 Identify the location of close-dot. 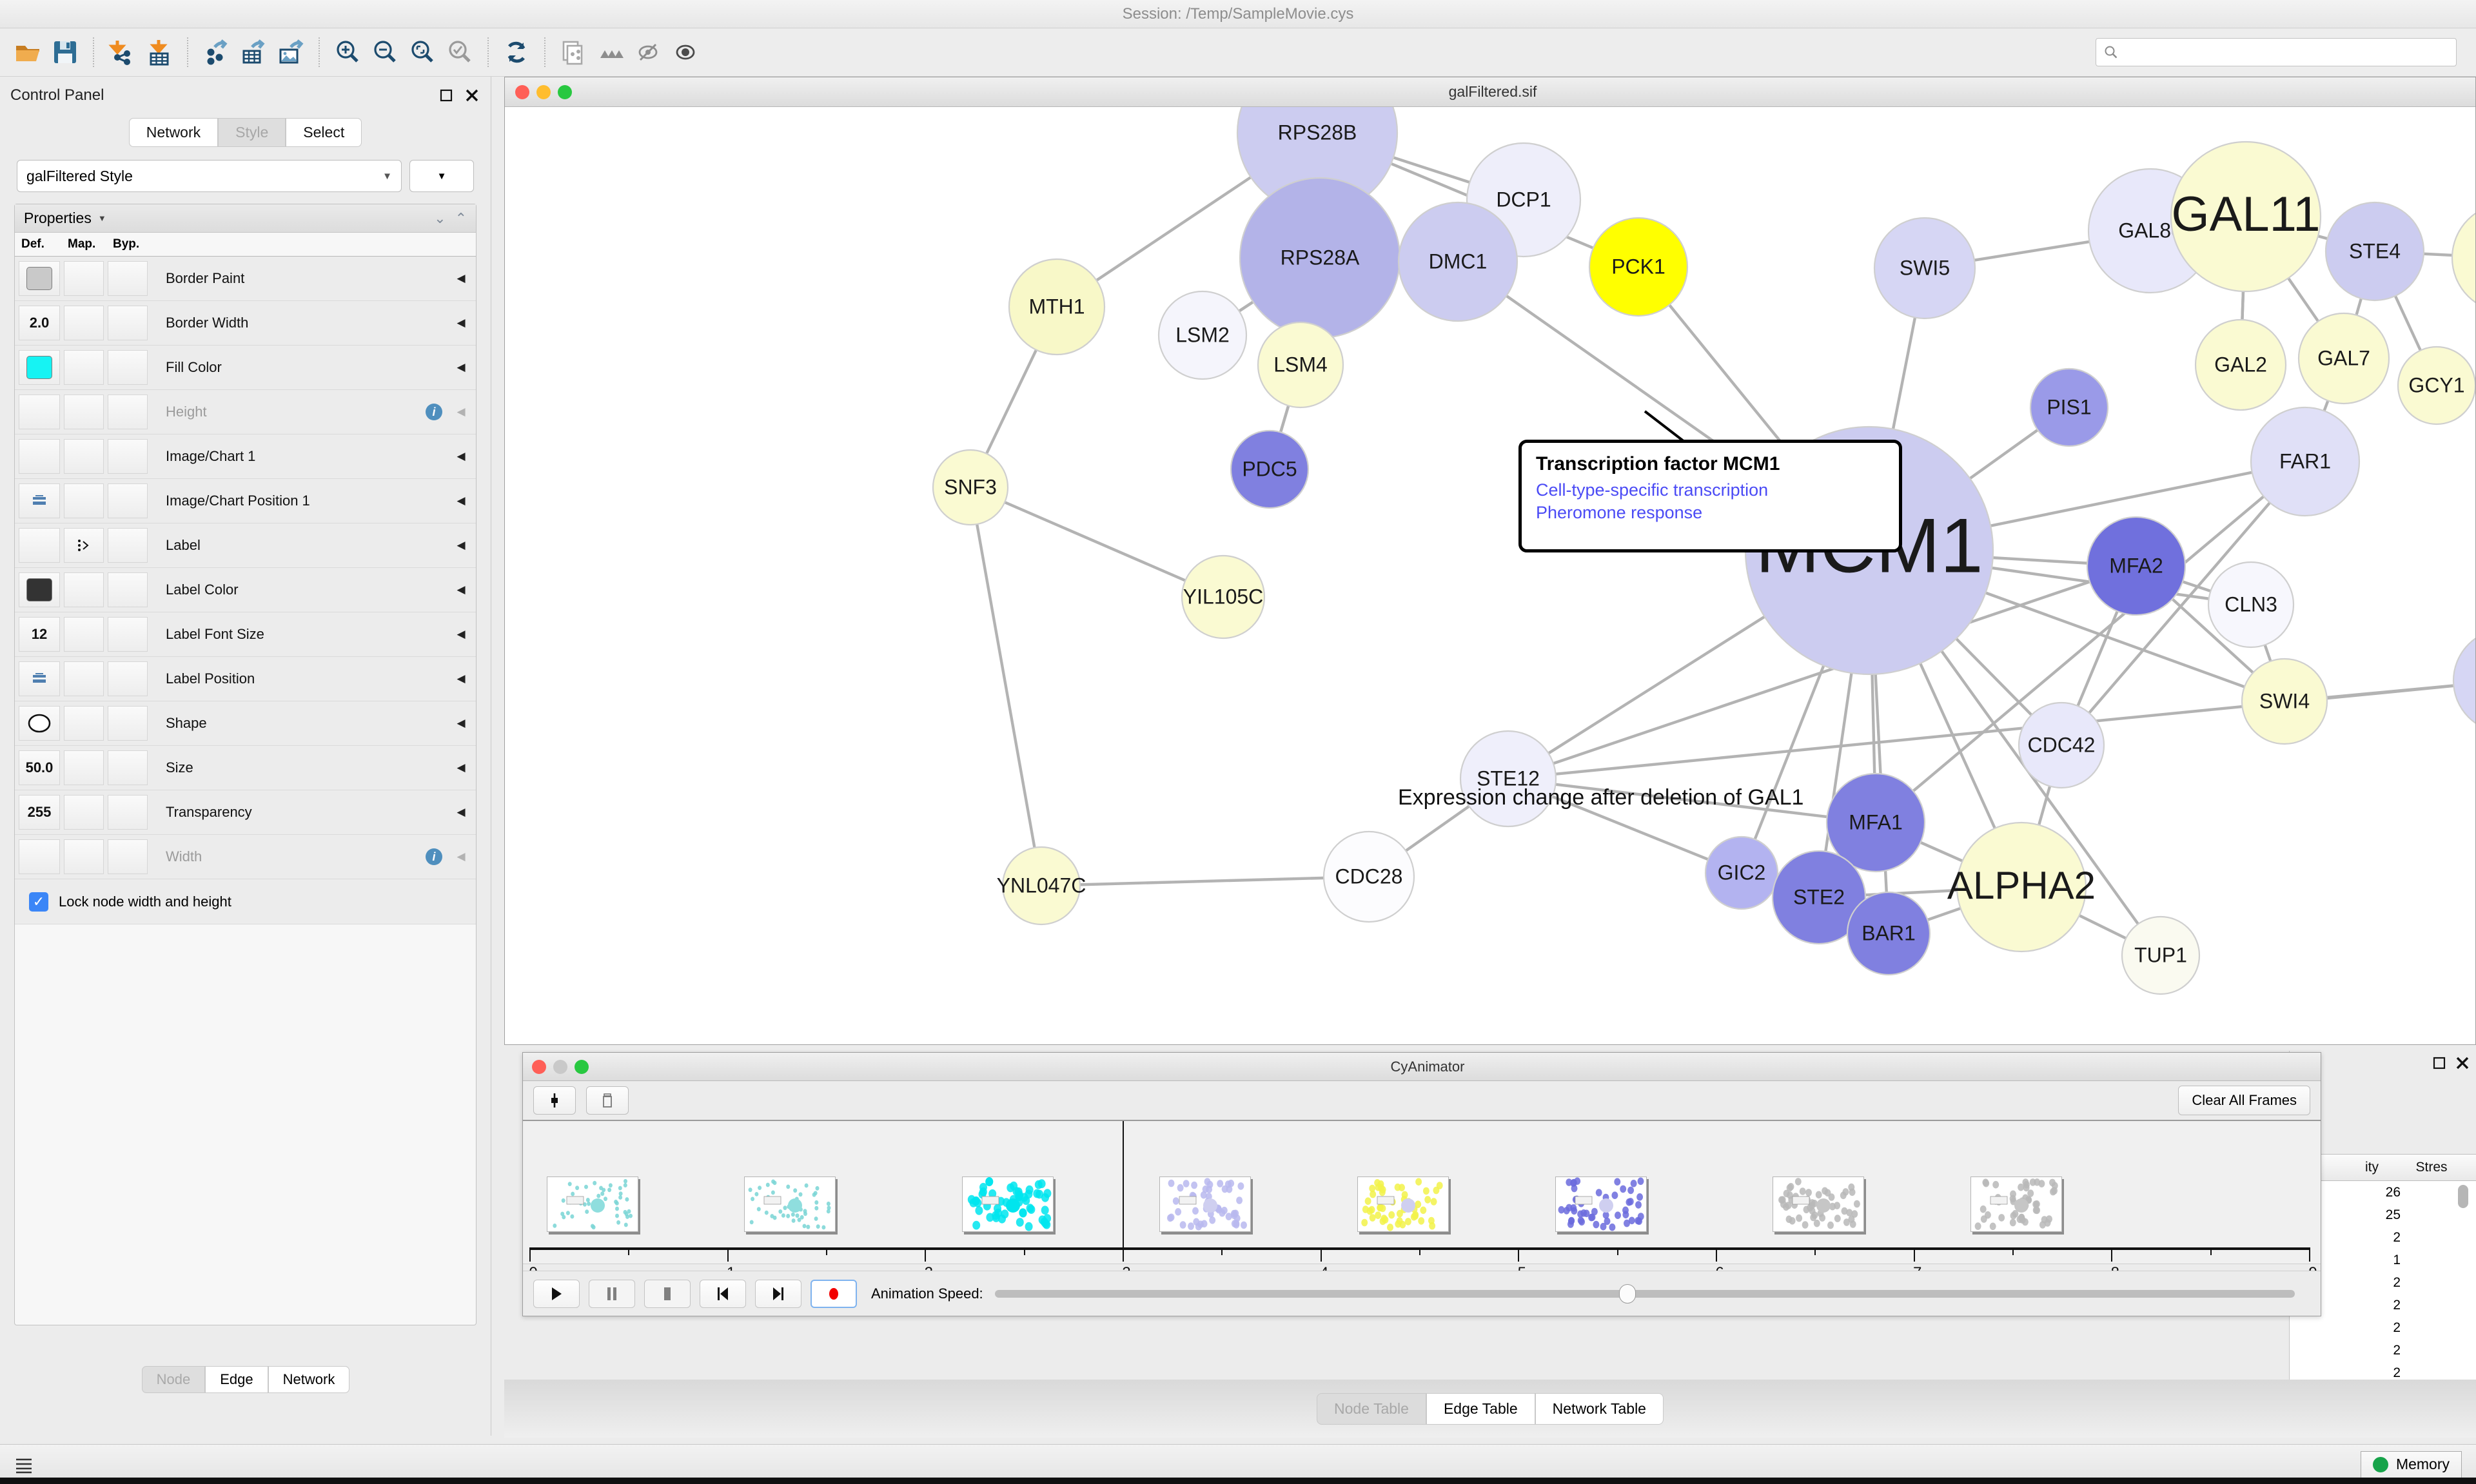
(522, 91).